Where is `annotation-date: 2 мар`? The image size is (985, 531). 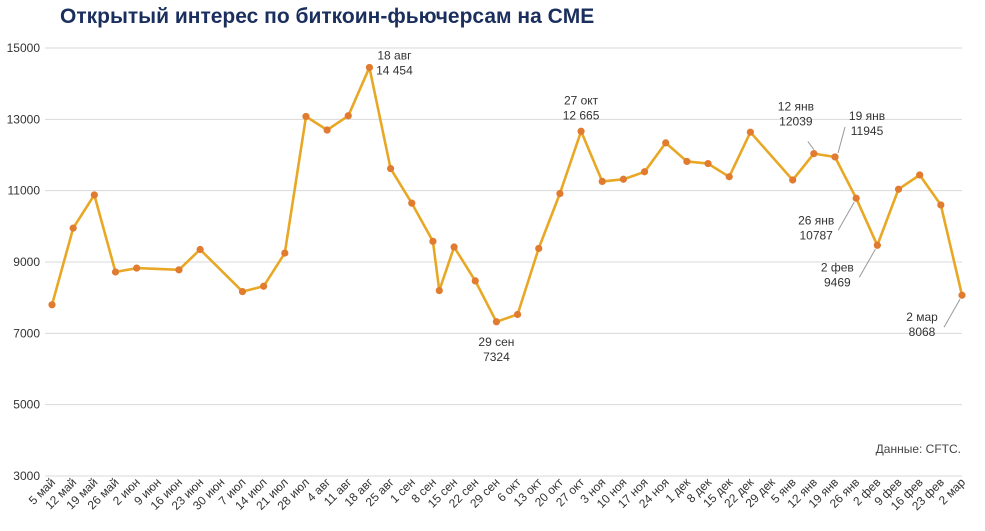
annotation-date: 2 мар is located at coordinates (922, 317).